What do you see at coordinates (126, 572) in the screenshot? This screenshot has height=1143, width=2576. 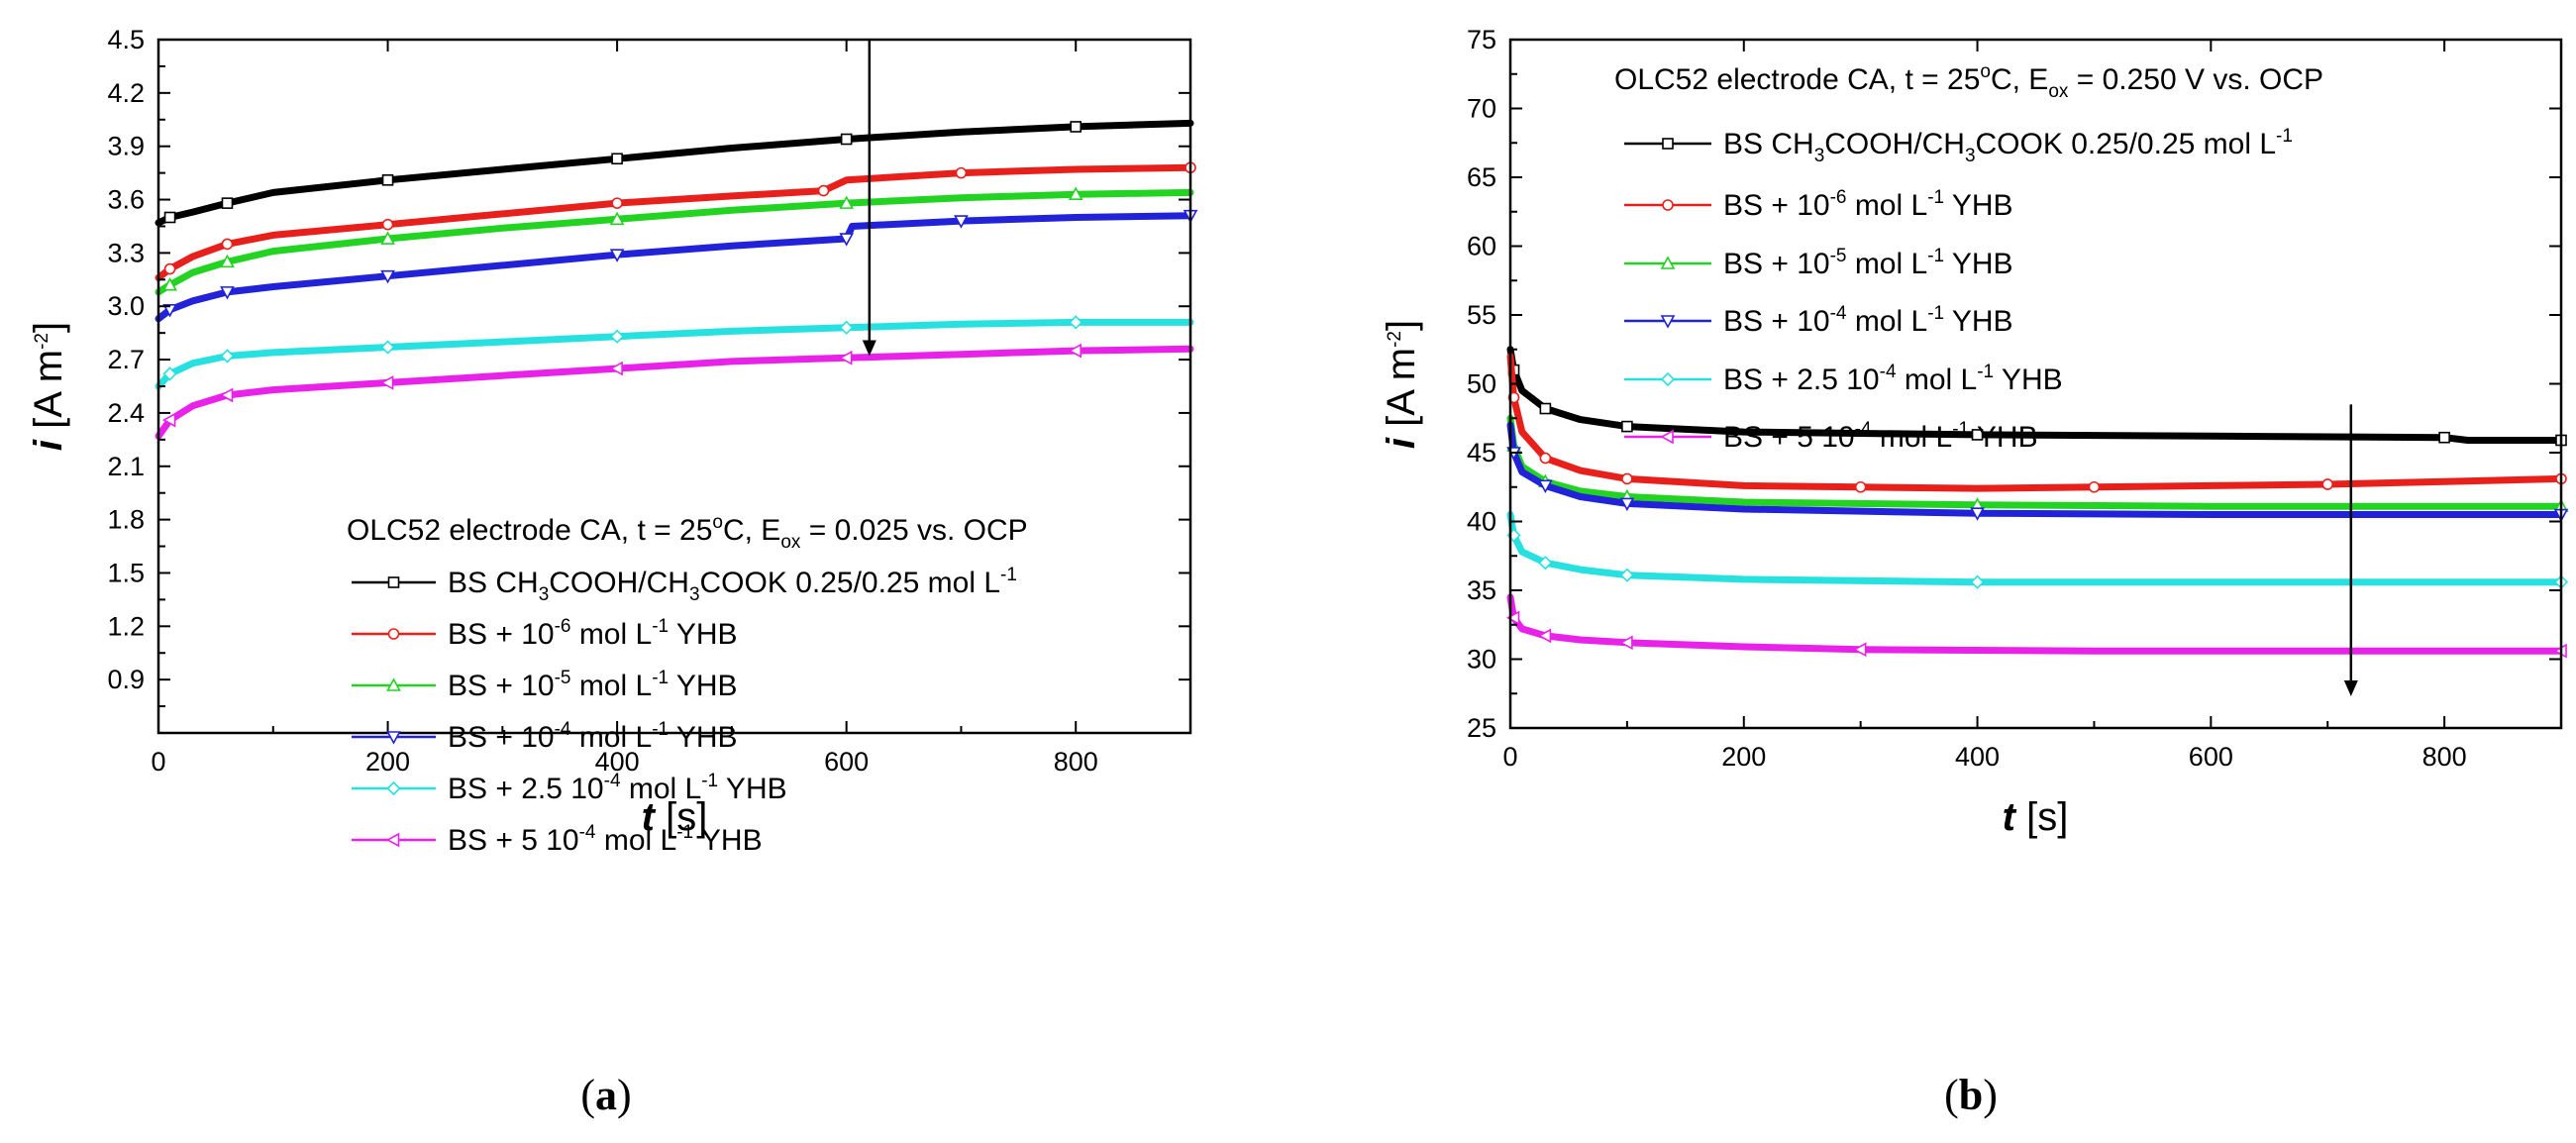 I see `y-tick-label-a-2: 1.5` at bounding box center [126, 572].